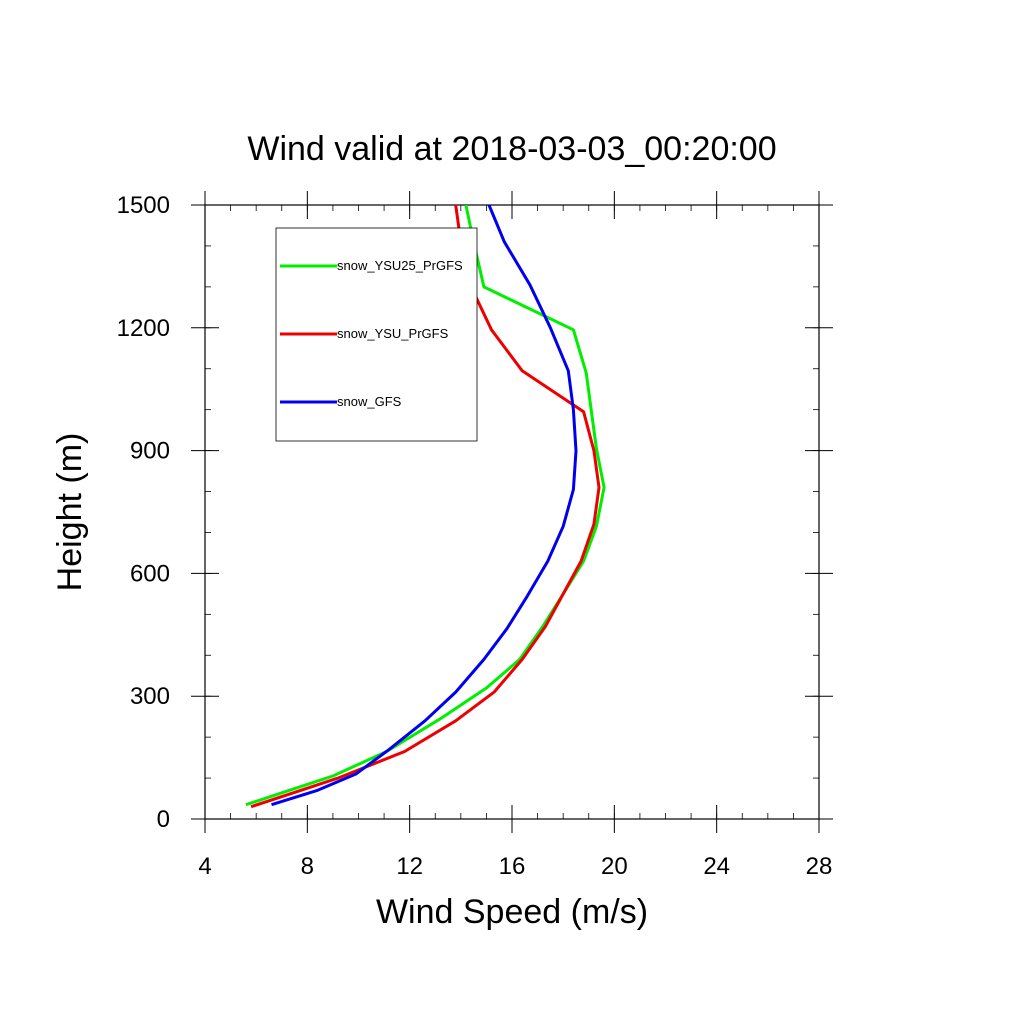 The image size is (1024, 1024). Describe the element at coordinates (150, 573) in the screenshot. I see `y-tick-label: 600` at that location.